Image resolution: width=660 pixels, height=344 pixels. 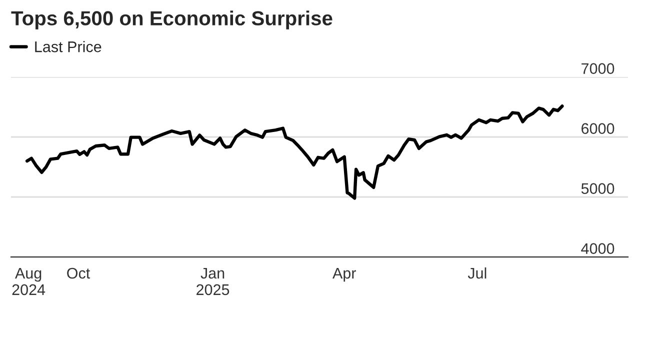 I want to click on x-tick-label: Oct, so click(x=78, y=273).